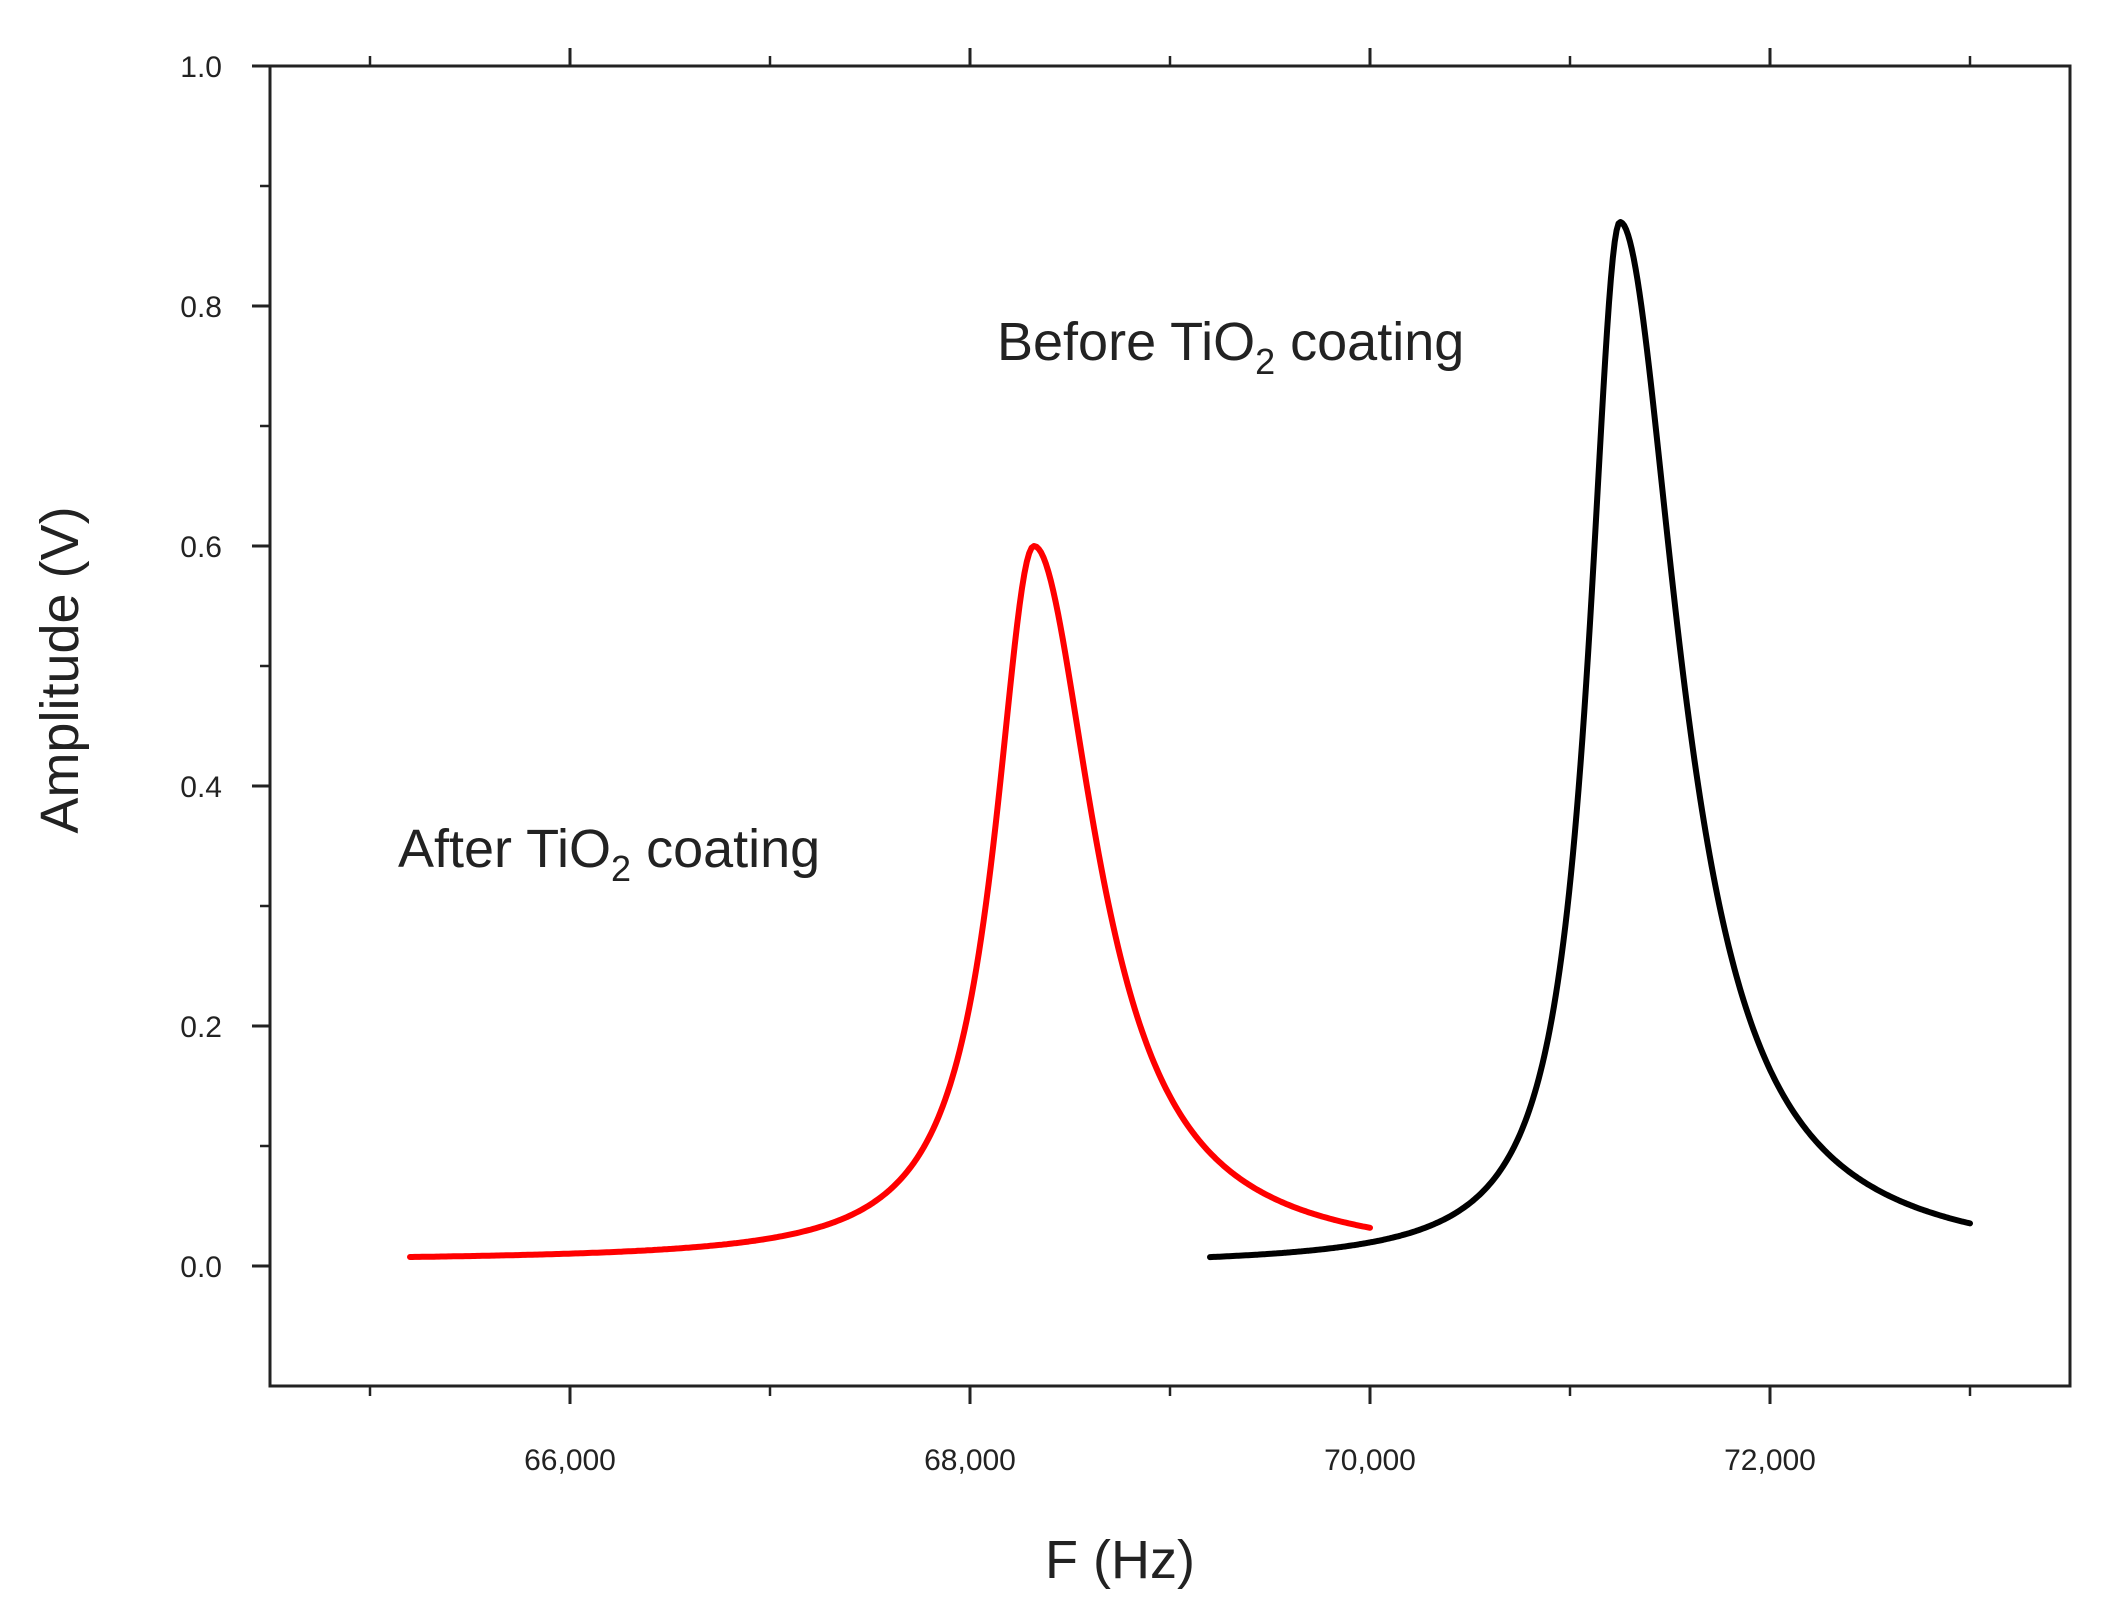 Image resolution: width=2117 pixels, height=1610 pixels. I want to click on annotation-before-suffix: coating, so click(1369, 342).